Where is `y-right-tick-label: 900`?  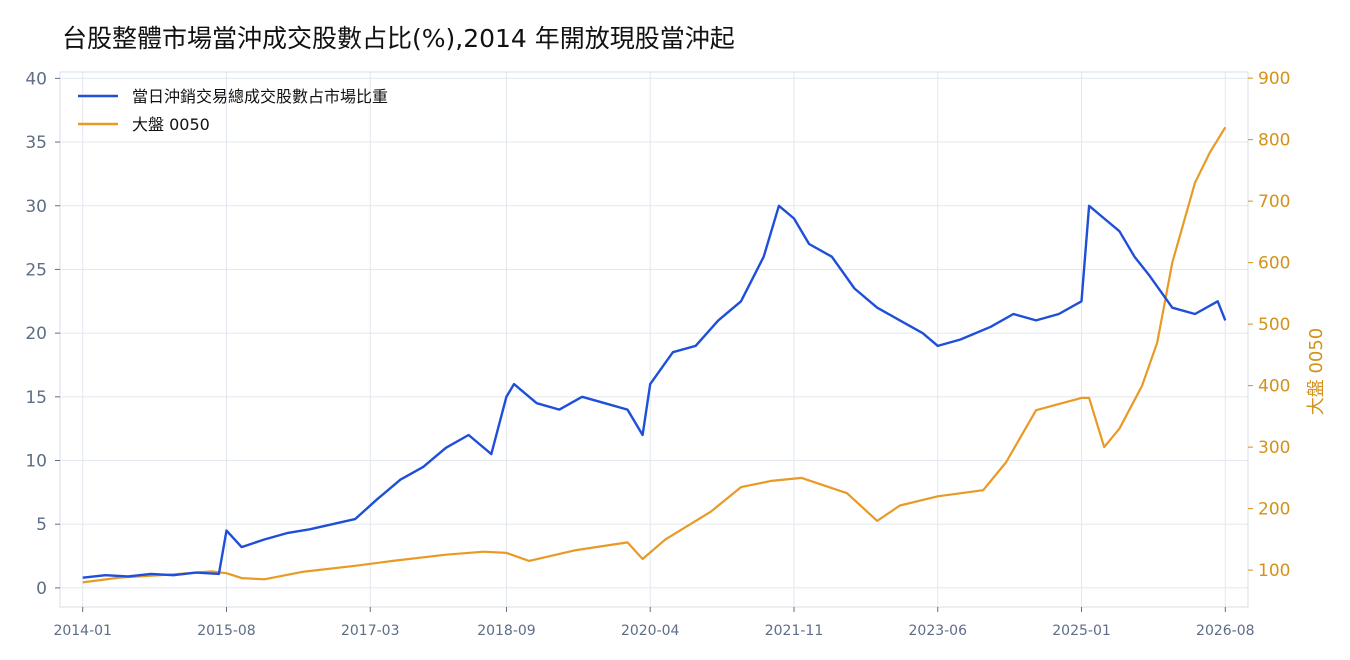
y-right-tick-label: 900 is located at coordinates (1274, 79).